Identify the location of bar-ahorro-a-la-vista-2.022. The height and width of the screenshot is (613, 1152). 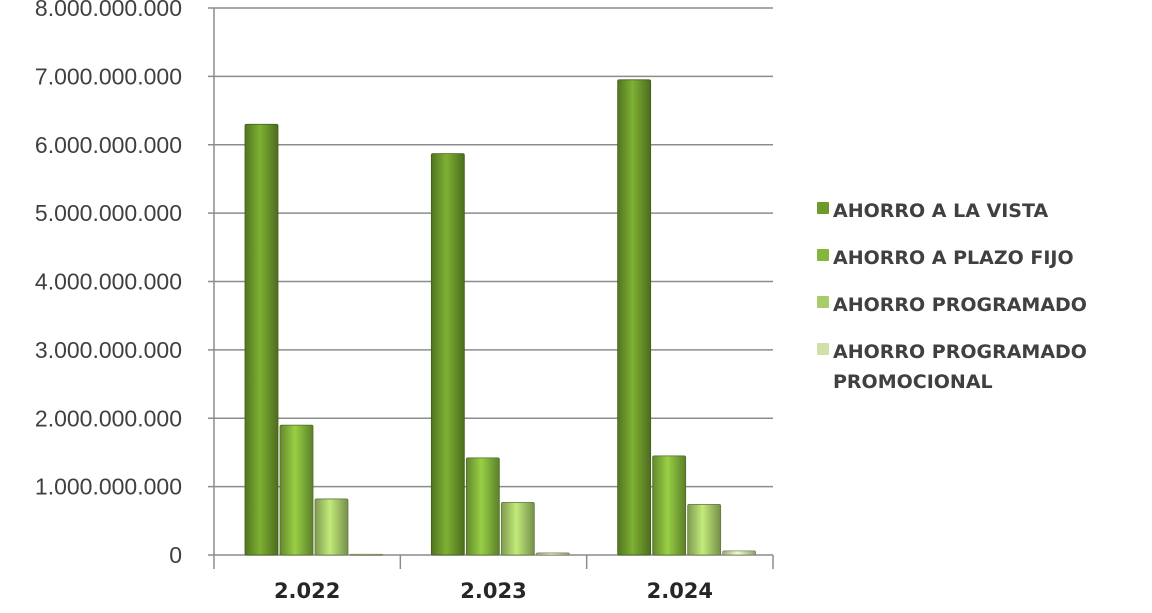
(261, 339).